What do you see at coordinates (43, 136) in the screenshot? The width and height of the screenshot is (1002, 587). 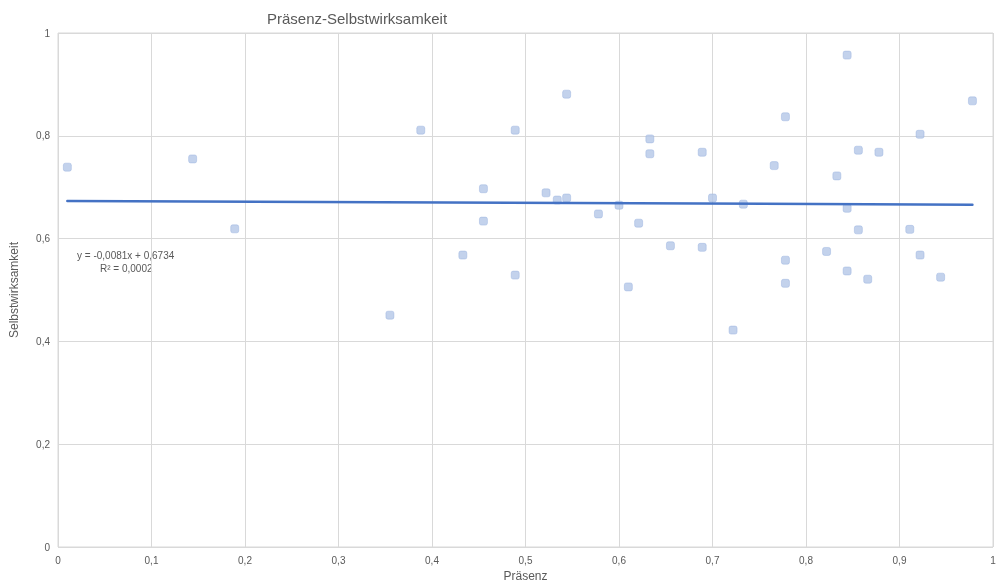 I see `y-tick-label: 0,8` at bounding box center [43, 136].